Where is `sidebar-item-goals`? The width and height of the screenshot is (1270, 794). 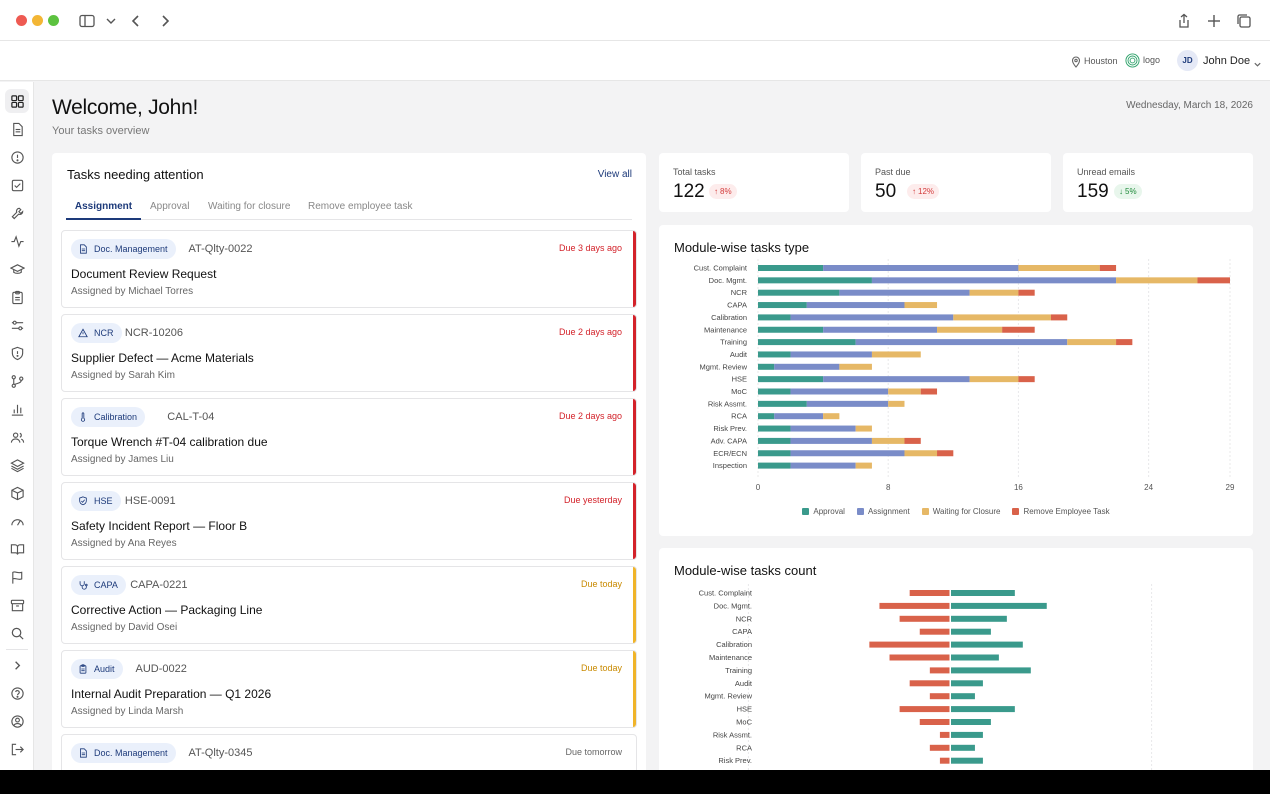 sidebar-item-goals is located at coordinates (17, 577).